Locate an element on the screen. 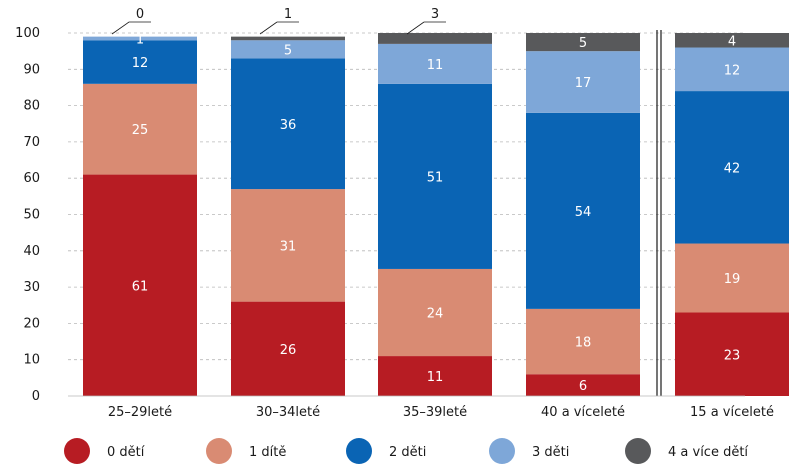 This screenshot has height=468, width=798. data-label: 19 is located at coordinates (732, 279).